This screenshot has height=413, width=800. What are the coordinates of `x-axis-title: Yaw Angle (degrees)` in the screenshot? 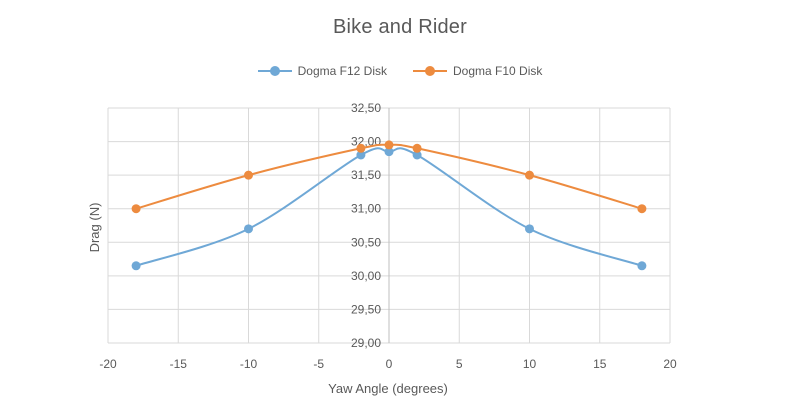 It's located at (388, 388).